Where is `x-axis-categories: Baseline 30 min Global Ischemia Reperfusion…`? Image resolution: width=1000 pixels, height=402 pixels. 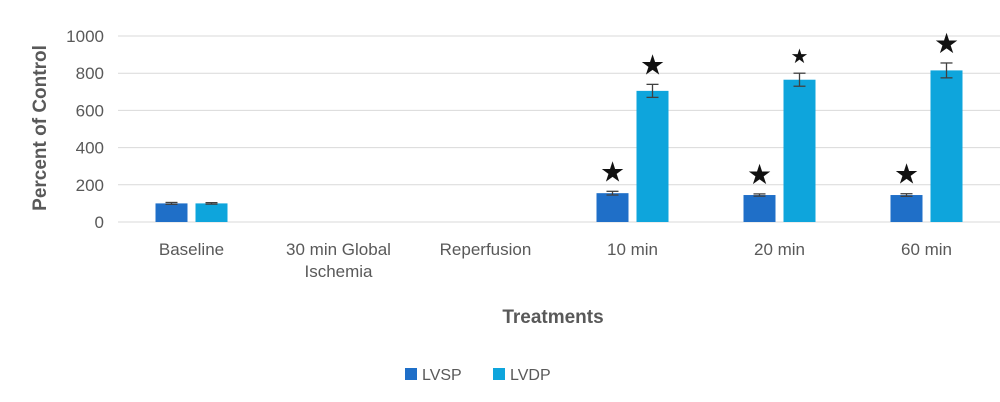 x-axis-categories: Baseline 30 min Global Ischemia Reperfusion… is located at coordinates (555, 260).